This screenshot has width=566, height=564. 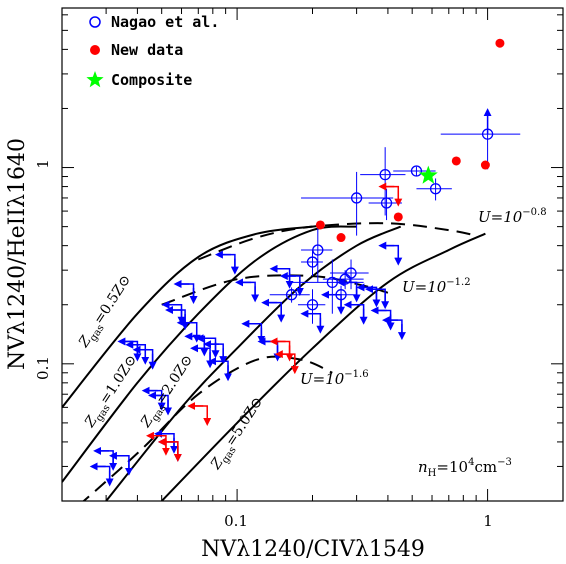 I want to click on z-label-2.0: Zgas=2.0Z⊙, so click(x=168, y=392).